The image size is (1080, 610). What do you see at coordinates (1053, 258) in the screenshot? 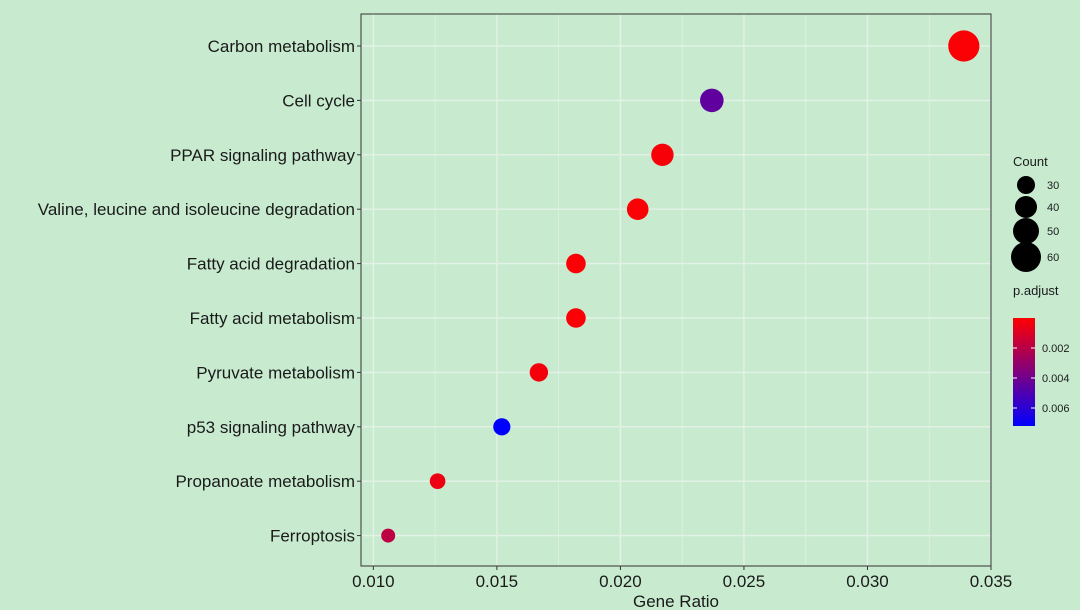
I see `size-legend-label: 60` at bounding box center [1053, 258].